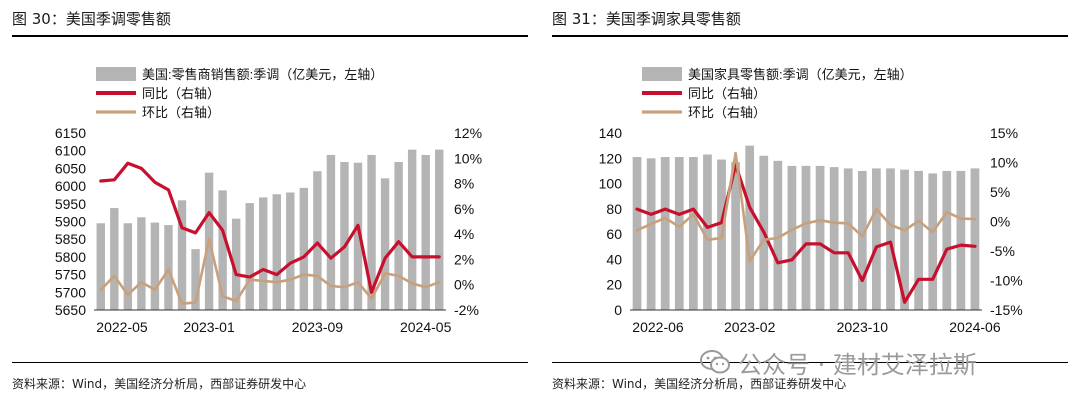 This screenshot has width=1080, height=408. What do you see at coordinates (614, 209) in the screenshot?
I see `right-left-tick-4: 80` at bounding box center [614, 209].